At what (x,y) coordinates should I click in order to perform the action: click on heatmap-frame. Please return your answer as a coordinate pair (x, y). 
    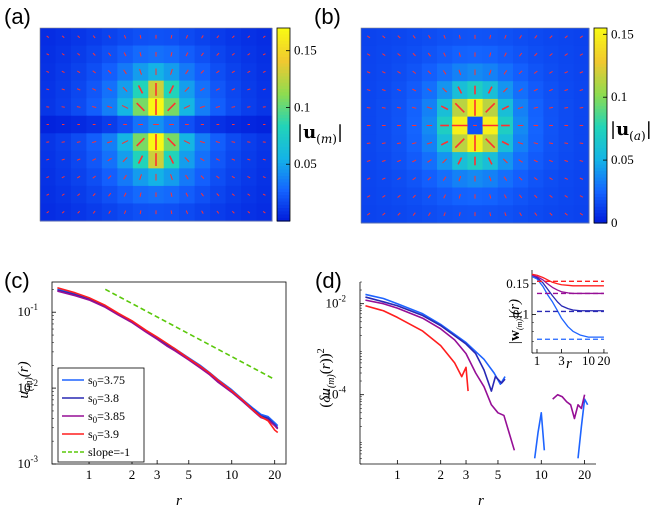
    Looking at the image, I should click on (475, 125).